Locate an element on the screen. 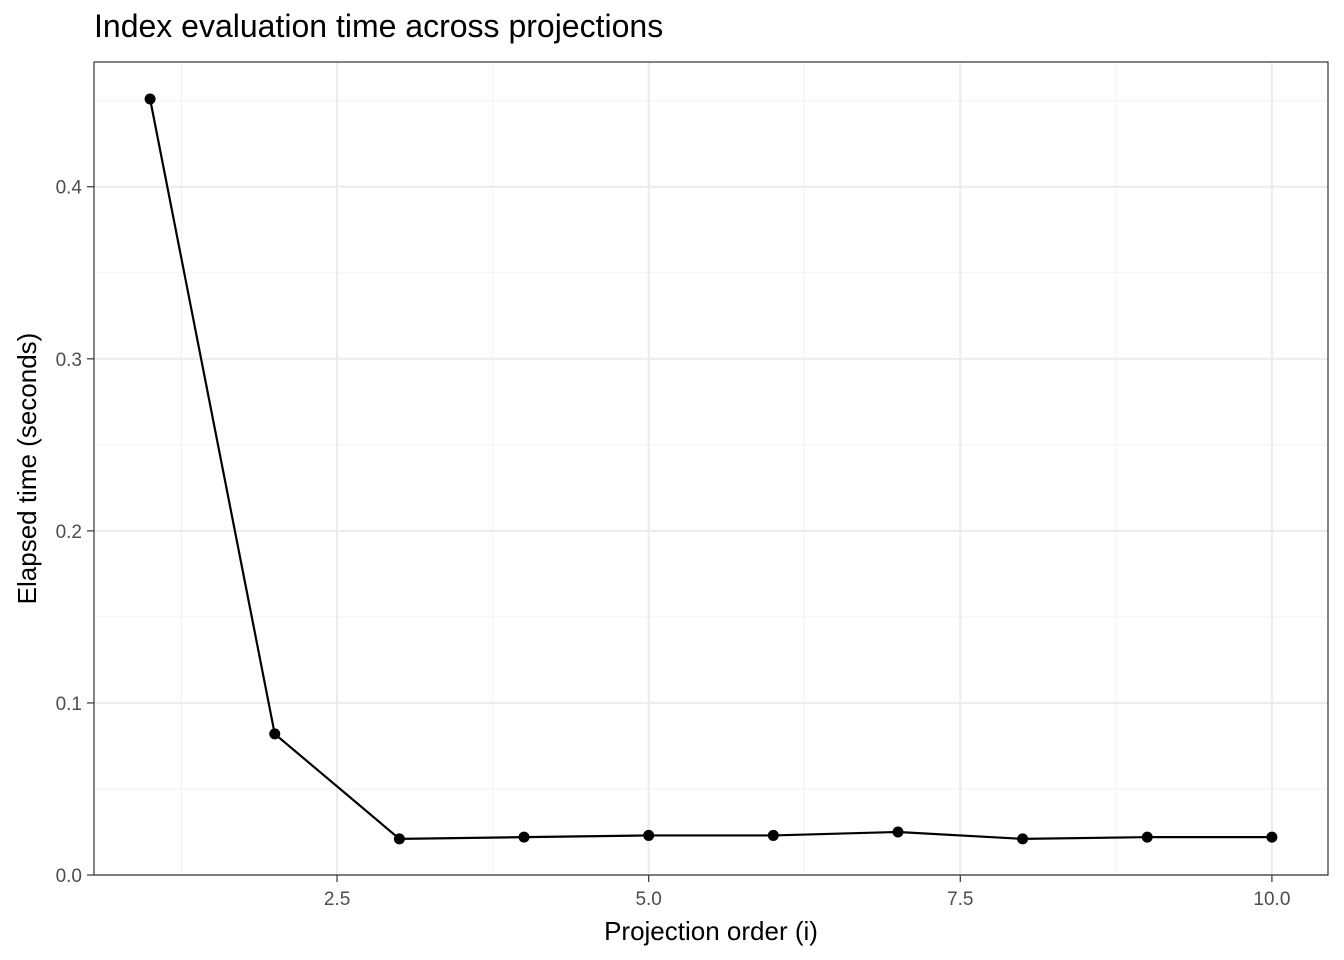 This screenshot has height=960, width=1344. y-tick-label: 0.0 is located at coordinates (69, 876).